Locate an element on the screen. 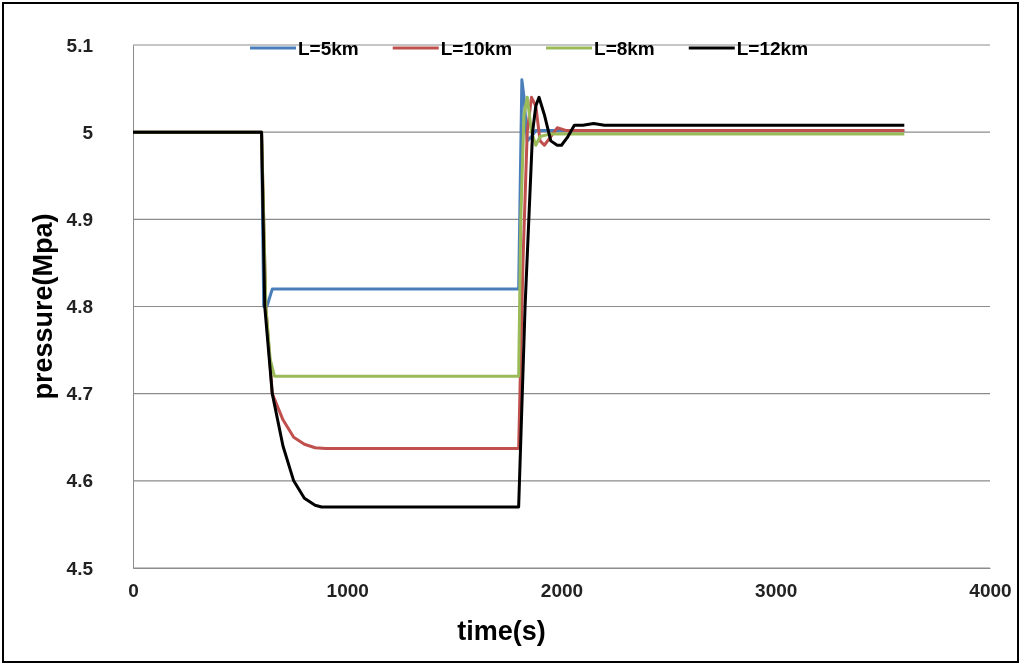  x-tick-label: 3000 is located at coordinates (776, 591).